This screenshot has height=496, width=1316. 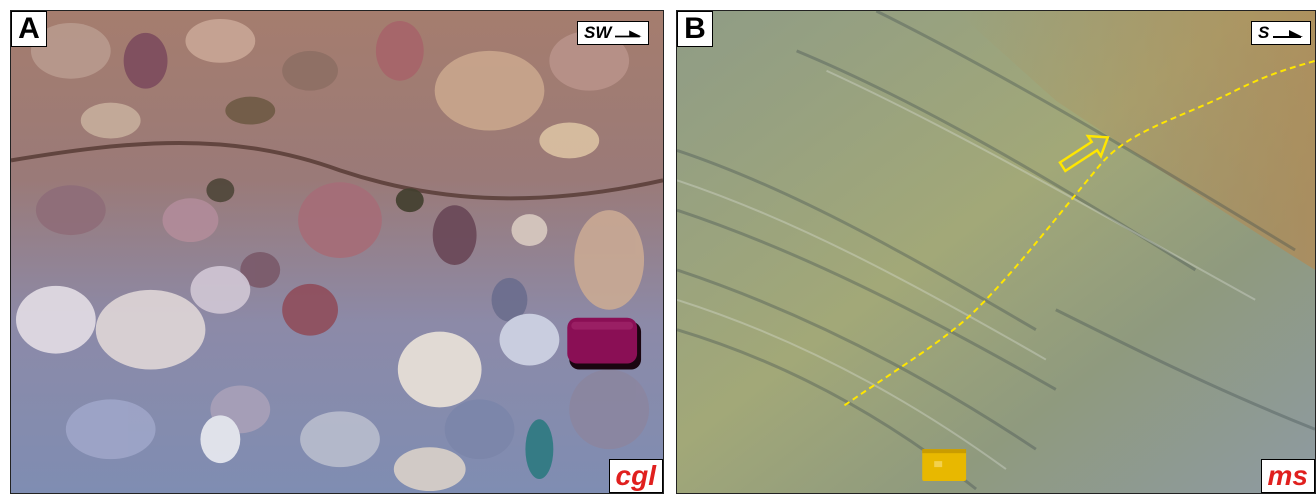 What do you see at coordinates (613, 33) in the screenshot?
I see `direction-indicator-a: SW` at bounding box center [613, 33].